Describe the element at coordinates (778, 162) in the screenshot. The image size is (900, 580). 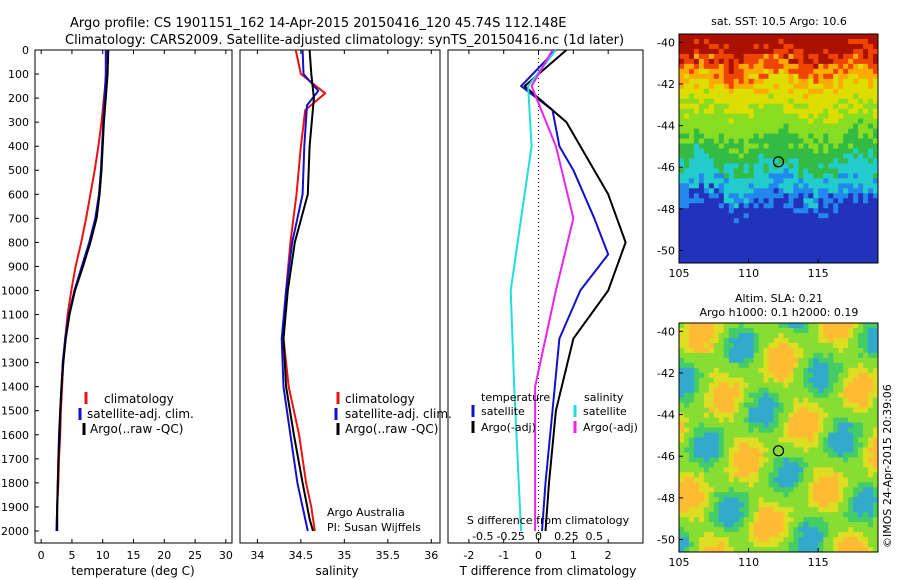
I see `argo-location-marker` at that location.